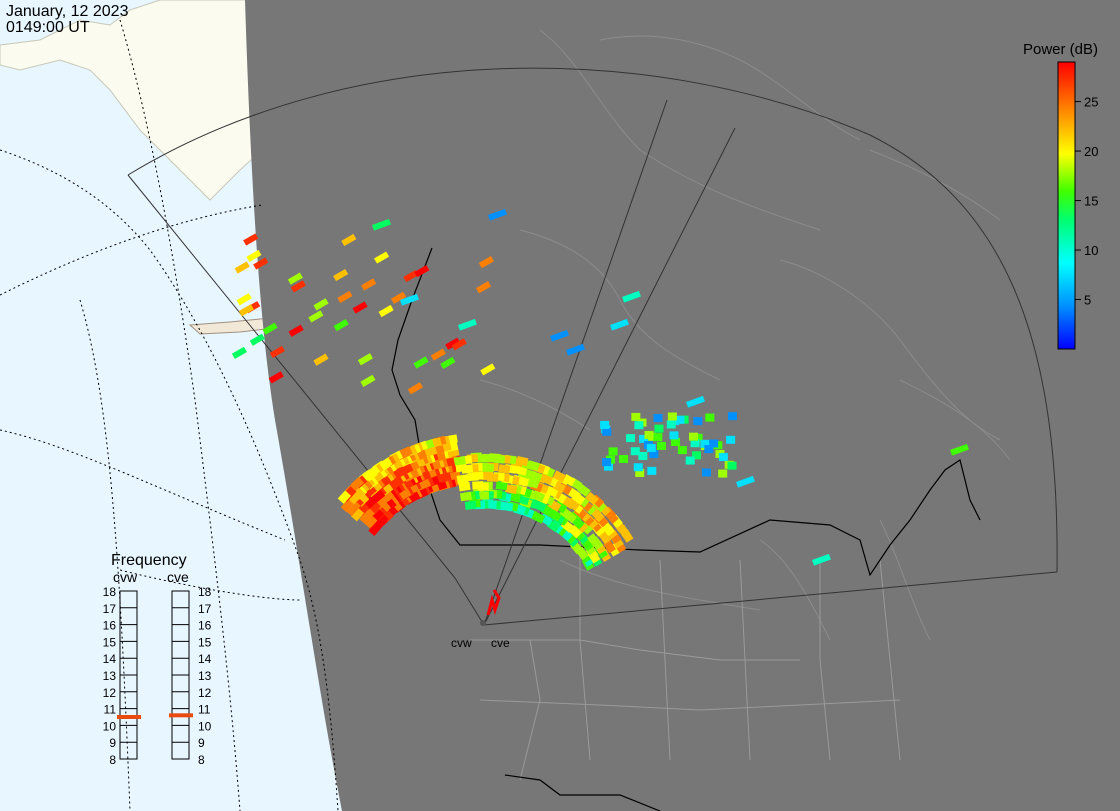 This screenshot has height=811, width=1120. What do you see at coordinates (1066, 205) in the screenshot?
I see `colorbar-gradient` at bounding box center [1066, 205].